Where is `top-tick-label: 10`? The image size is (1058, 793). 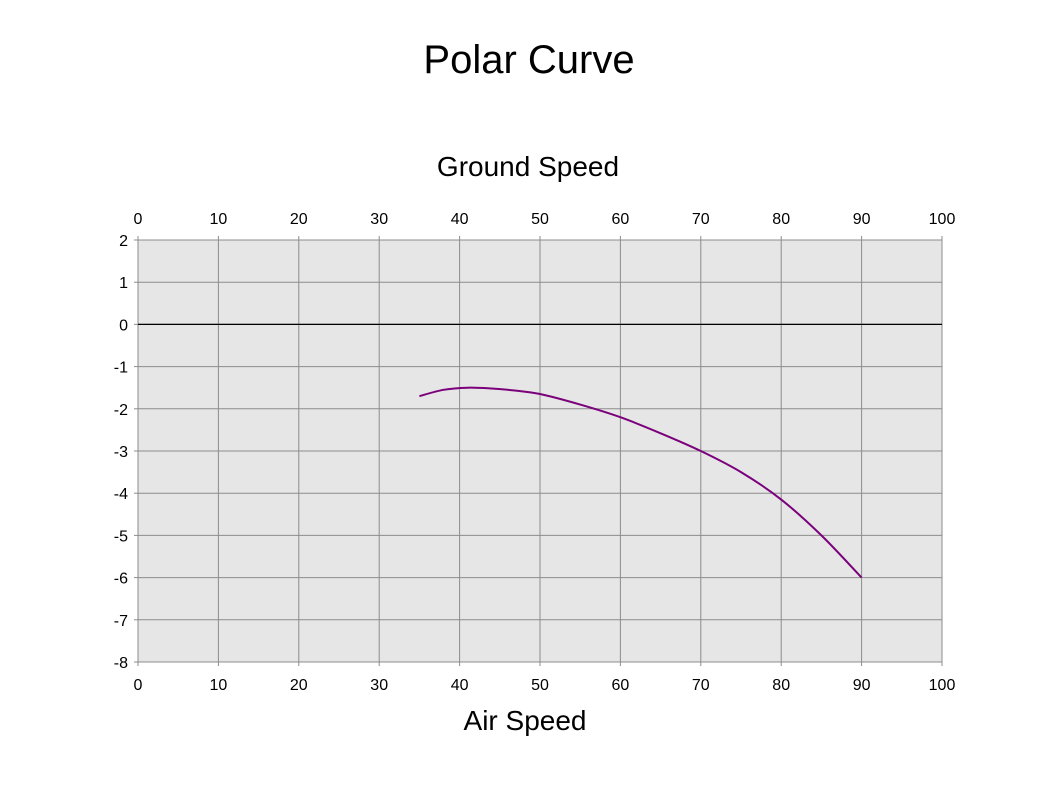 top-tick-label: 10 is located at coordinates (219, 219).